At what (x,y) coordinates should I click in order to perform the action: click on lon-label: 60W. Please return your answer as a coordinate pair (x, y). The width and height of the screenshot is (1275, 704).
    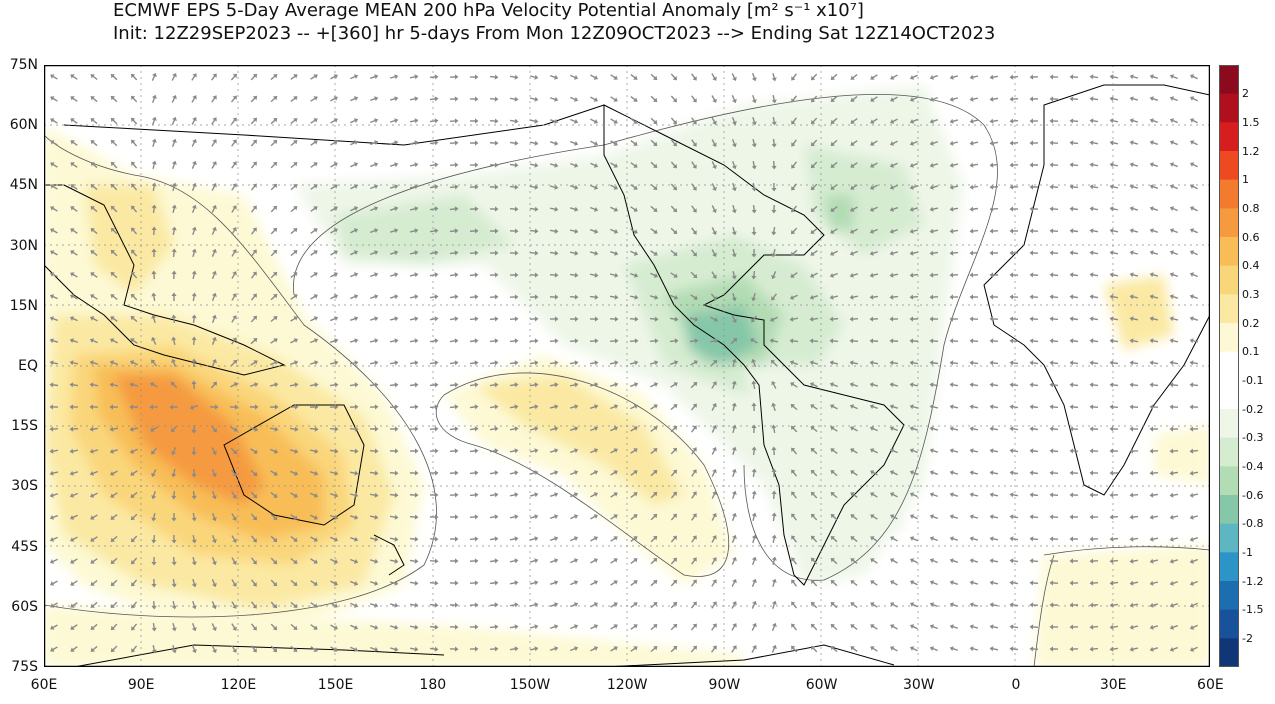
    Looking at the image, I should click on (821, 685).